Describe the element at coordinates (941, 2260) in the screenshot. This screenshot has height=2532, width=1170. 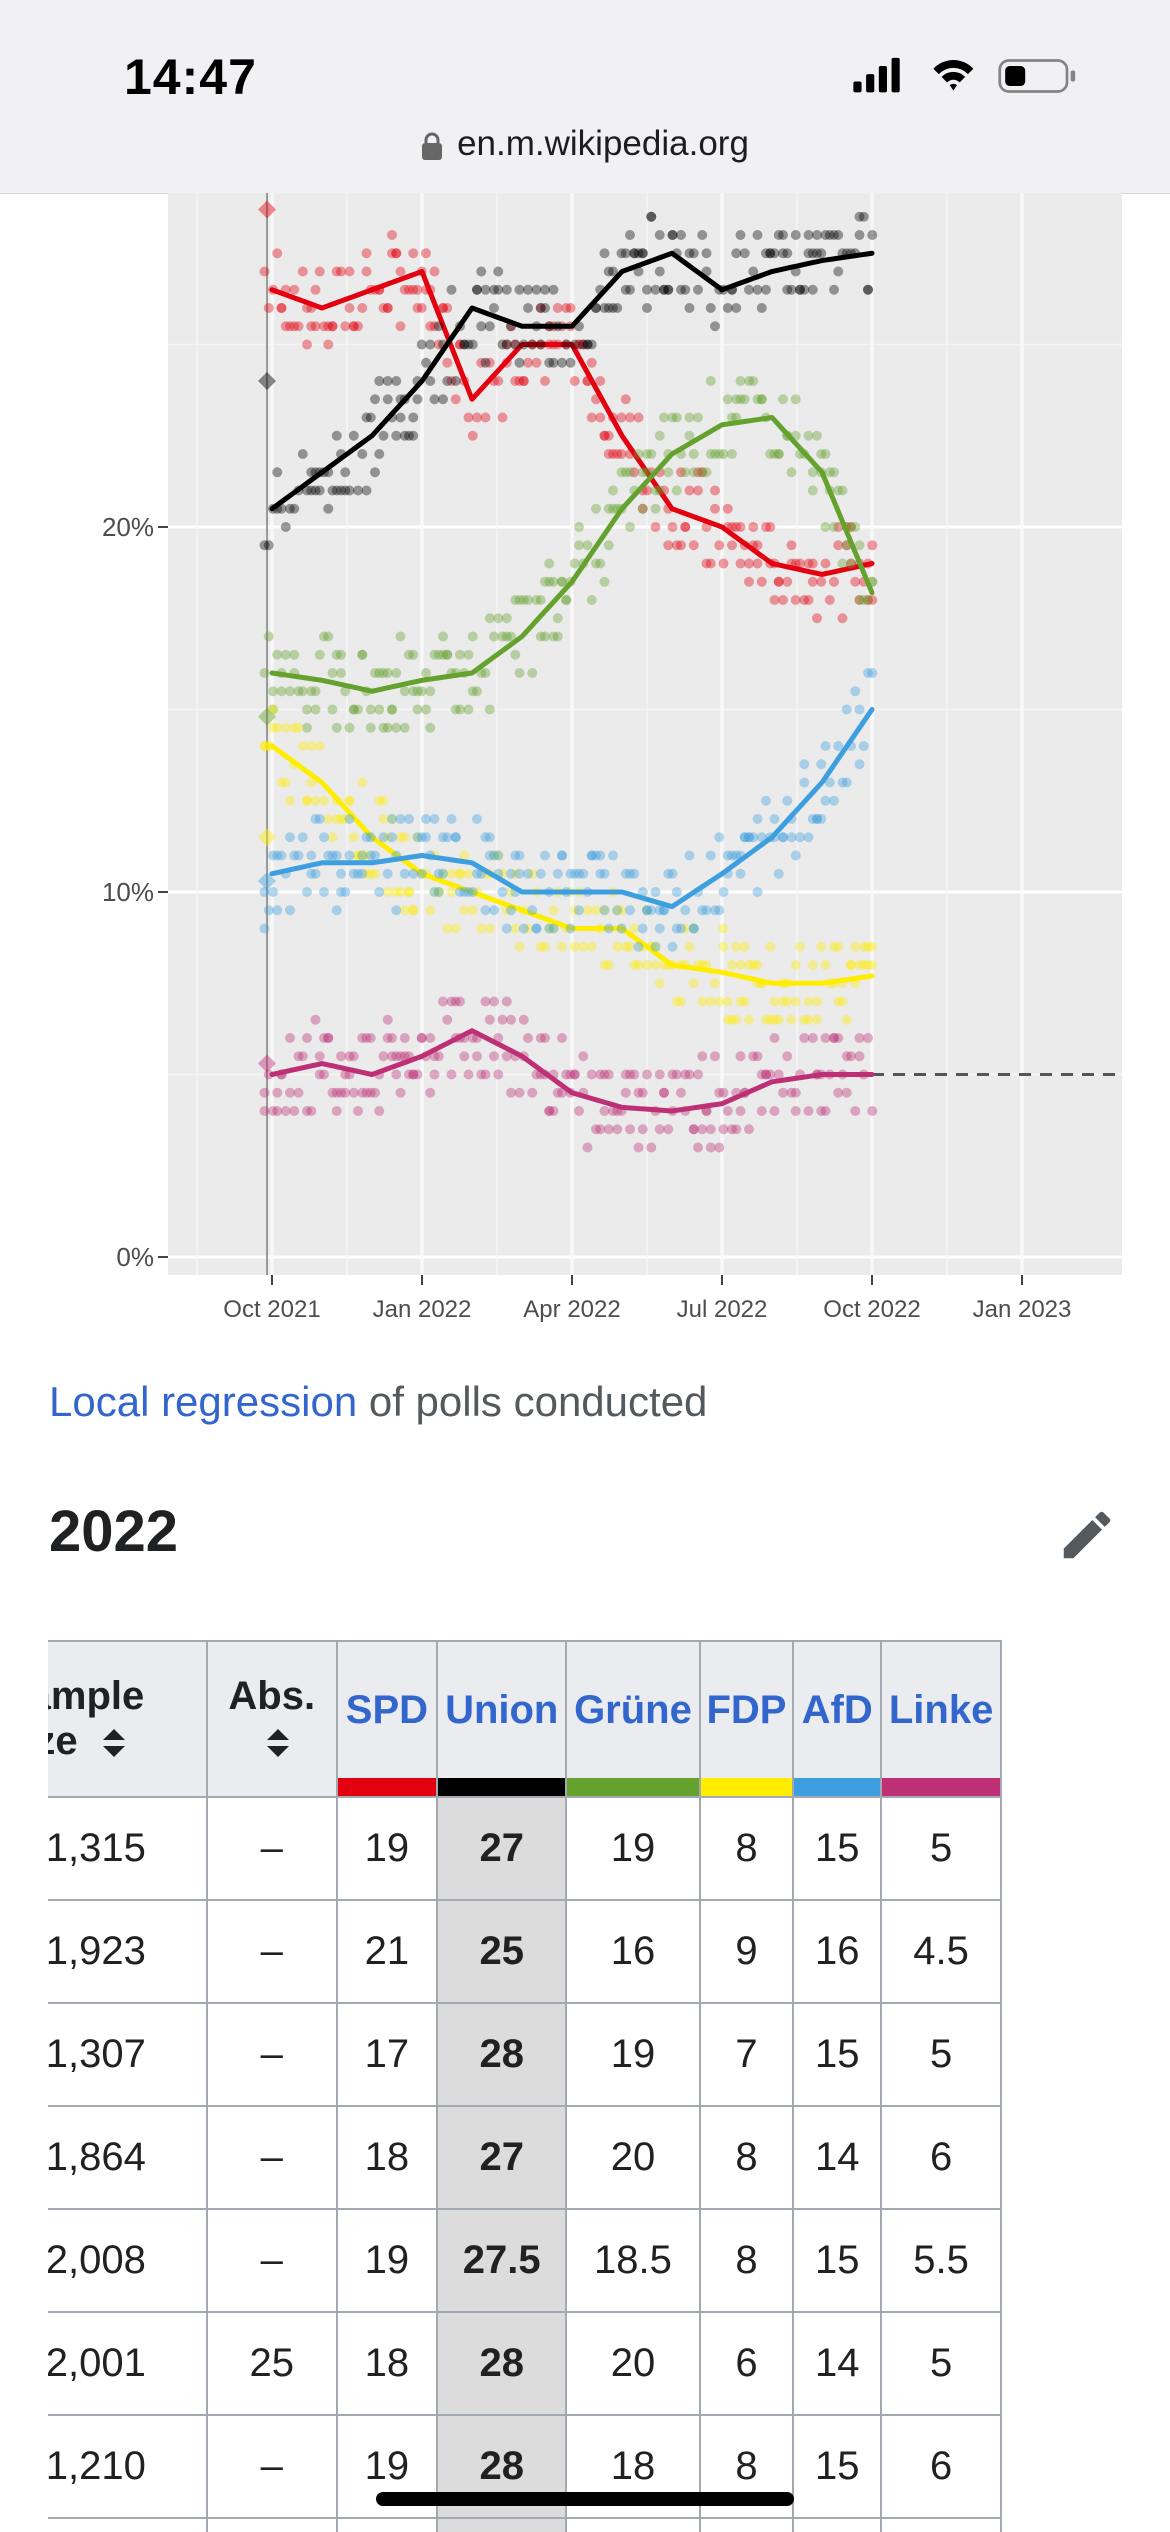
I see `value-cell-linke: 5.5` at that location.